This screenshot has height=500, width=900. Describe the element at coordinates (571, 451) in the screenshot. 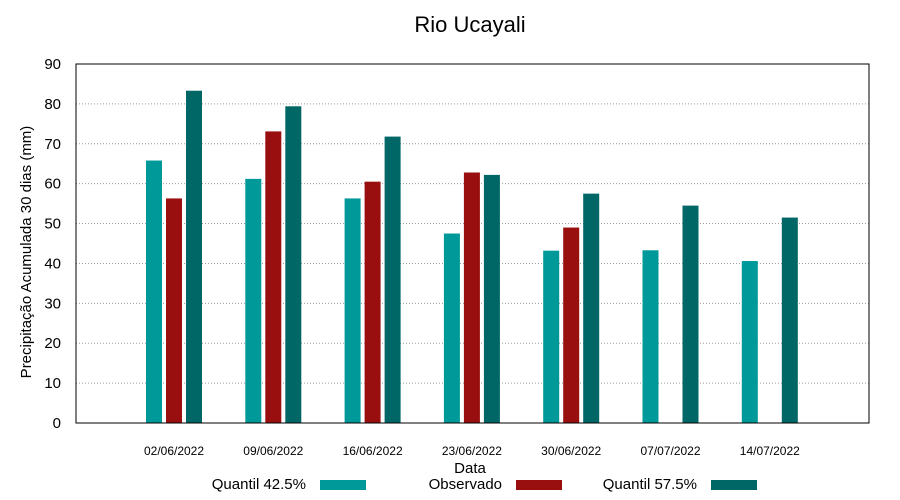

I see `x-tick-label: 30/06/2022` at that location.